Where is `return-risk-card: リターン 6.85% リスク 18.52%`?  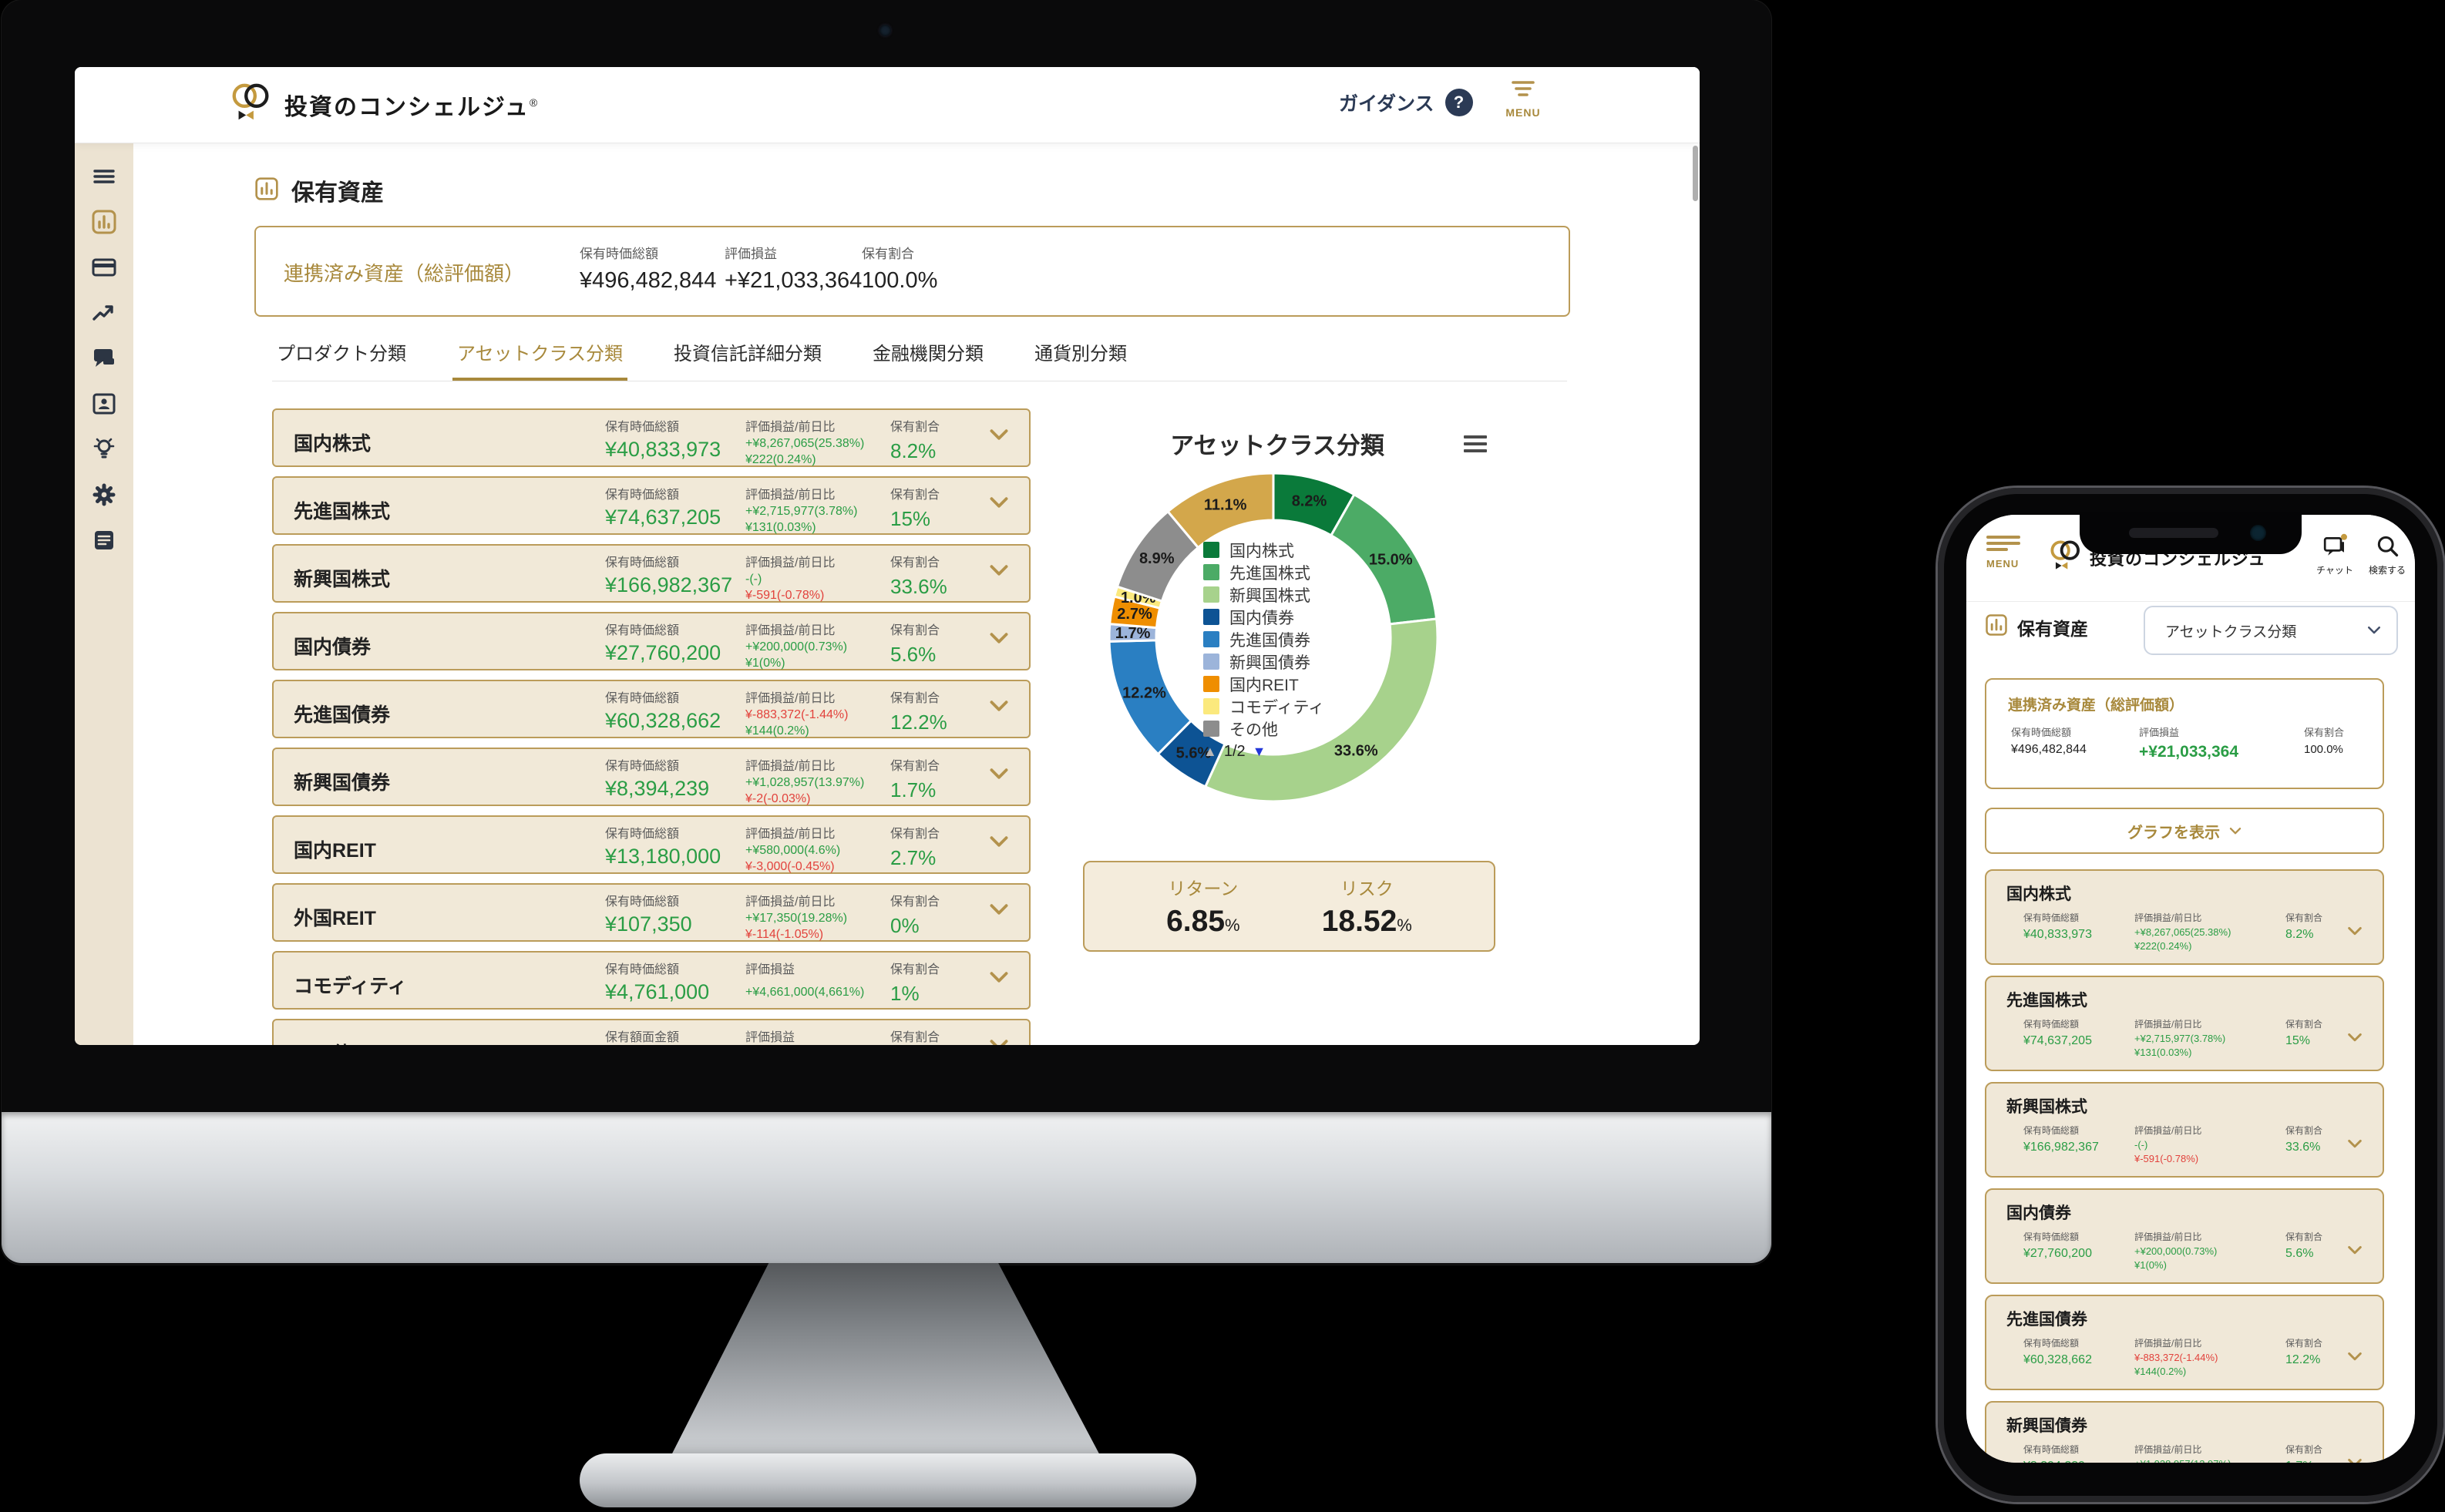
return-risk-card: リターン 6.85% リスク 18.52% is located at coordinates (1289, 907).